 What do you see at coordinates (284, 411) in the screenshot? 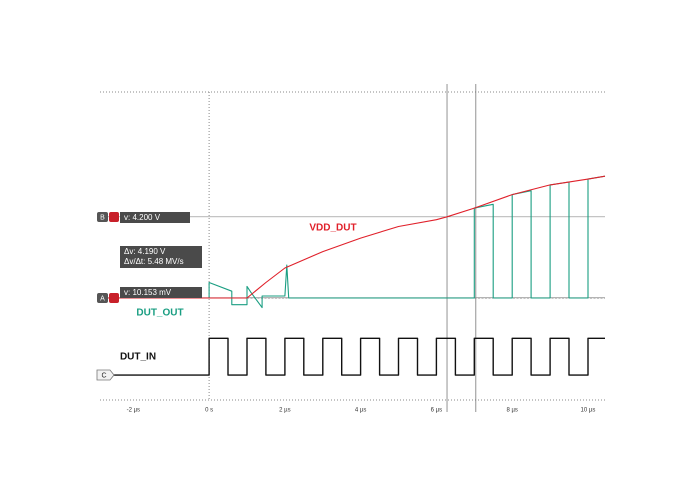
I see `x-tick-label: 2 µs` at bounding box center [284, 411].